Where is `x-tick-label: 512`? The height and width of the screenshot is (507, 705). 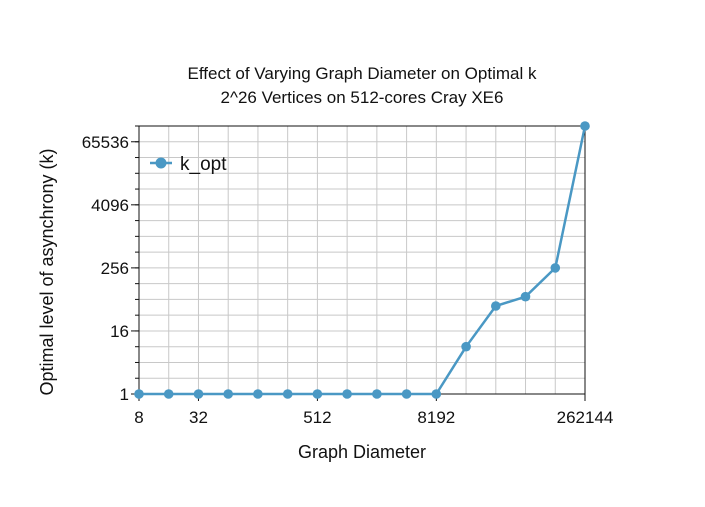
x-tick-label: 512 is located at coordinates (317, 417).